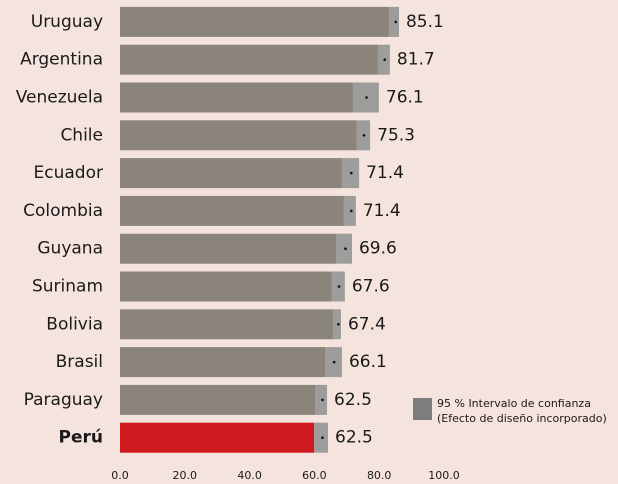 Image resolution: width=618 pixels, height=484 pixels. Describe the element at coordinates (368, 362) in the screenshot. I see `value-label: 66.1` at that location.